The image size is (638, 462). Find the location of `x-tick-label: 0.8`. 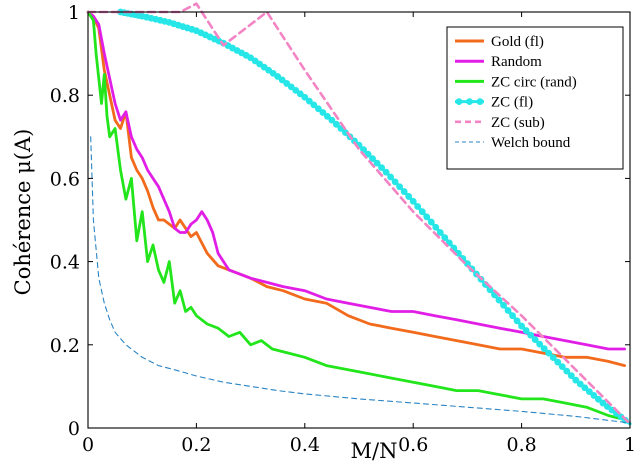

x-tick-label: 0.8 is located at coordinates (521, 445).